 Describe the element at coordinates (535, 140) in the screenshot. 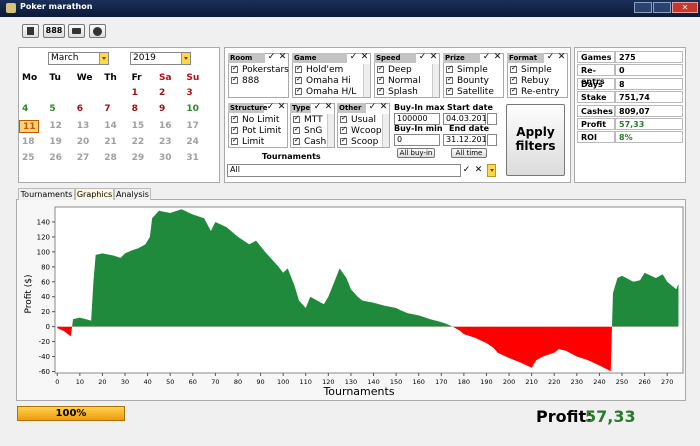

I see `apply-filters-button: Apply filters` at that location.